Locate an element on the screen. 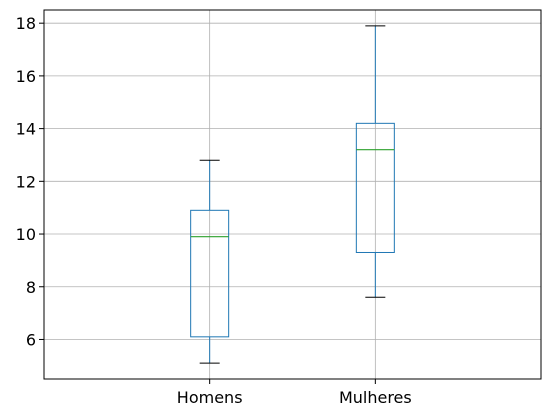 Image resolution: width=550 pixels, height=418 pixels. y-tick-label: 6 is located at coordinates (31, 339).